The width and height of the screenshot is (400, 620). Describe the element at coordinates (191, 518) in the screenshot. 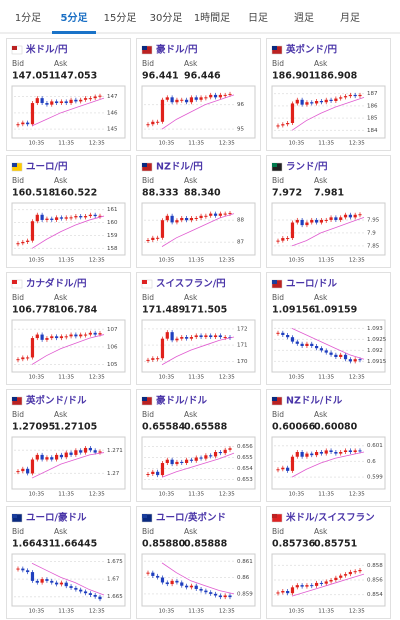

I see `pair-name: ユーロ/英ポンド` at that location.